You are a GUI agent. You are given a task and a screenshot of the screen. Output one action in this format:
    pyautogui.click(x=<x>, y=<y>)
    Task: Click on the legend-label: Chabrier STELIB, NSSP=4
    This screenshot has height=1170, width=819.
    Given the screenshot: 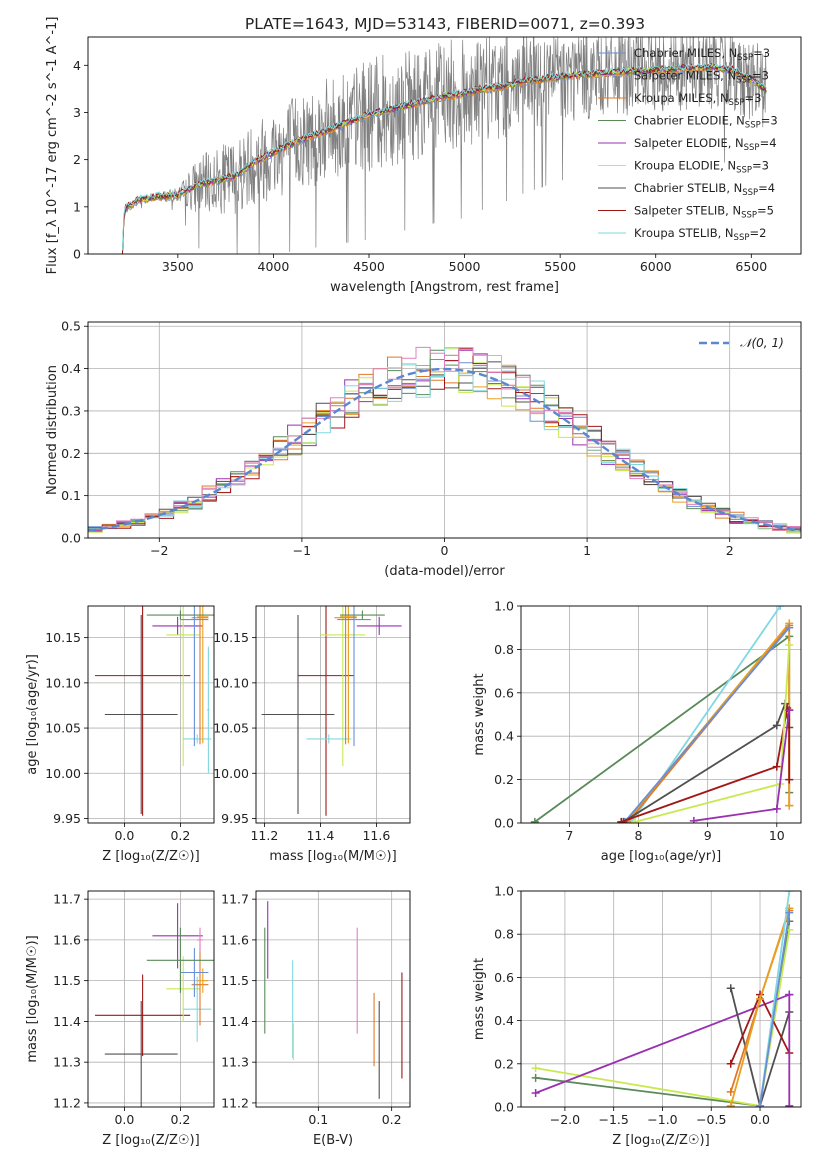 What is the action you would take?
    pyautogui.click(x=704, y=189)
    